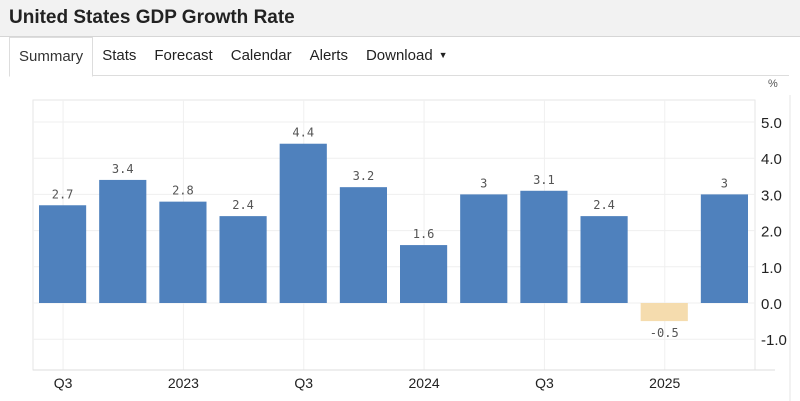  Describe the element at coordinates (424, 234) in the screenshot. I see `data-label: 1.6` at that location.